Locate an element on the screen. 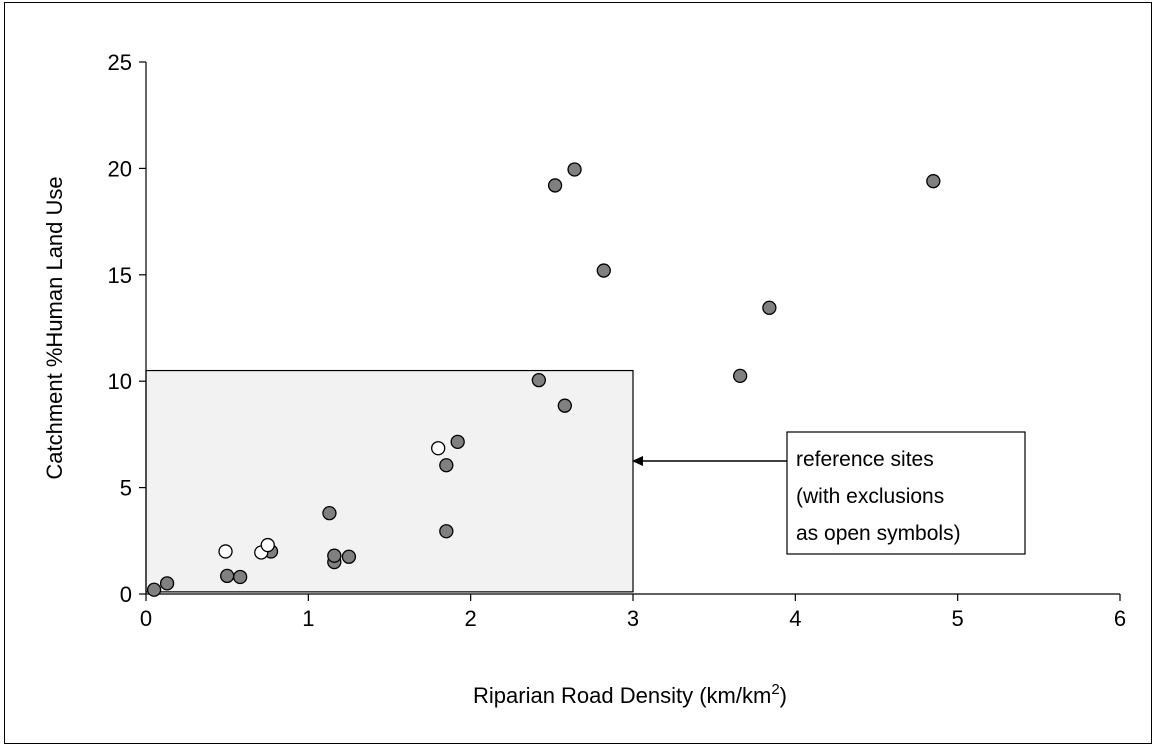 The width and height of the screenshot is (1156, 748). y-tick-label: 10 is located at coordinates (120, 381).